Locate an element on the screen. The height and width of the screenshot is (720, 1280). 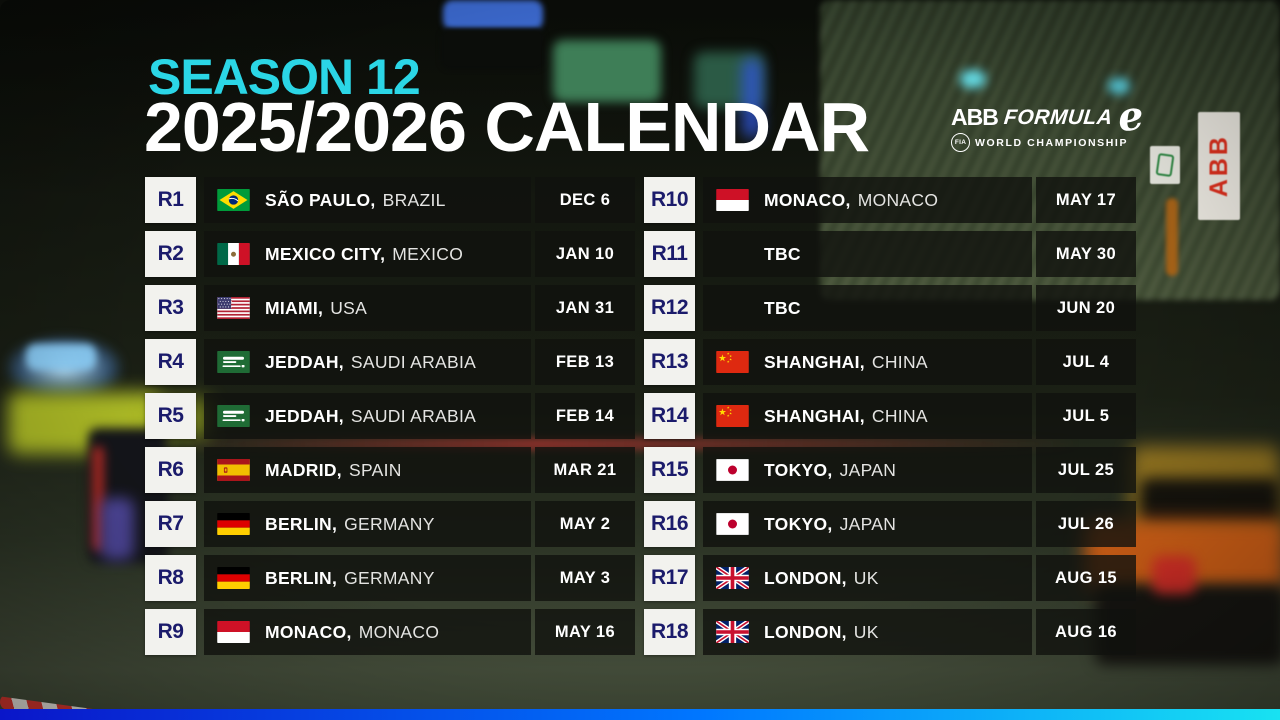
city-label: SHANGHAI, is located at coordinates (814, 361).